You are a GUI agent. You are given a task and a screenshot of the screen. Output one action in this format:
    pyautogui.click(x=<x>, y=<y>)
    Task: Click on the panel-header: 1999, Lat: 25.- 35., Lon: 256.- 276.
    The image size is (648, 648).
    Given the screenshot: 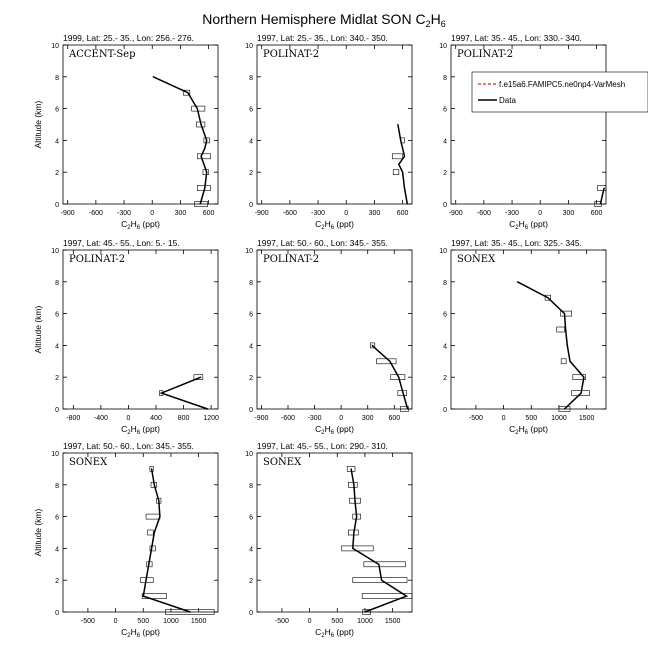 What is the action you would take?
    pyautogui.click(x=128, y=38)
    